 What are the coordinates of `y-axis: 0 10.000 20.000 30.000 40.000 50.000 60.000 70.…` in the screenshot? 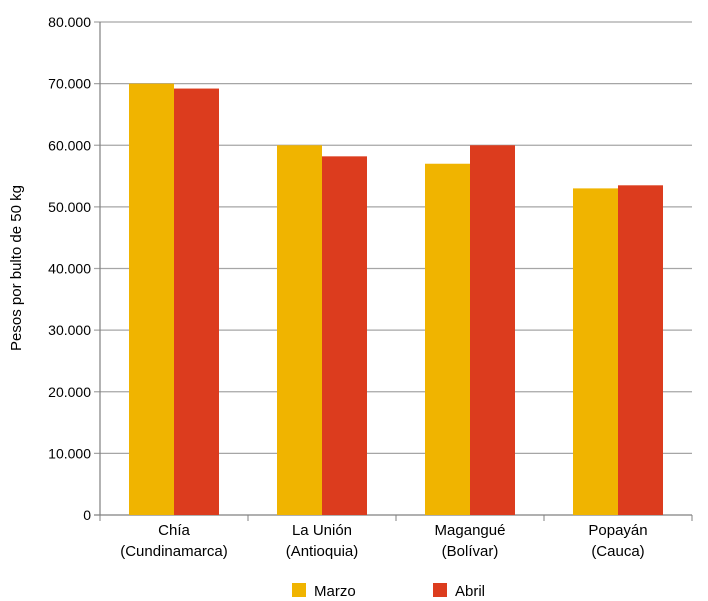 It's located at (74, 268).